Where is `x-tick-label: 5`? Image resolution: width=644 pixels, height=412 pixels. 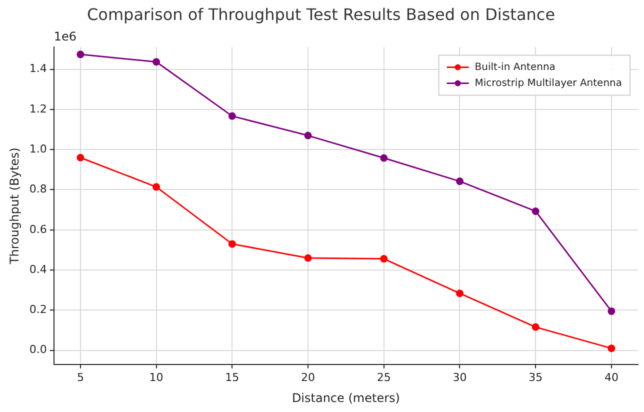
x-tick-label: 5 is located at coordinates (80, 377).